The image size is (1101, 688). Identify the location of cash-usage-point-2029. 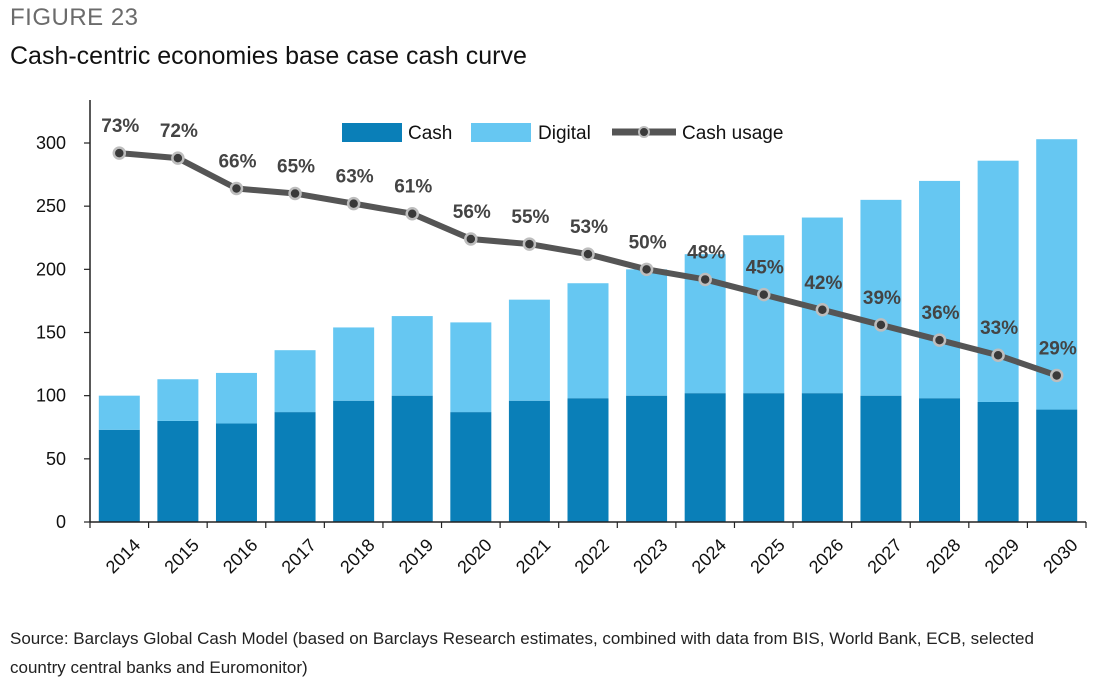
(998, 355).